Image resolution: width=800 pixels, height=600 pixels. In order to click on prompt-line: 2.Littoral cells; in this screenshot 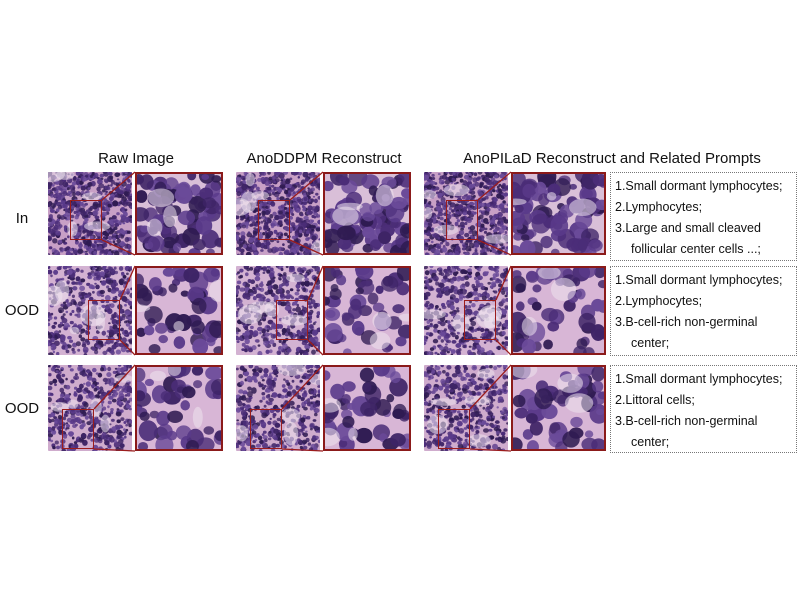, I will do `click(655, 400)`.